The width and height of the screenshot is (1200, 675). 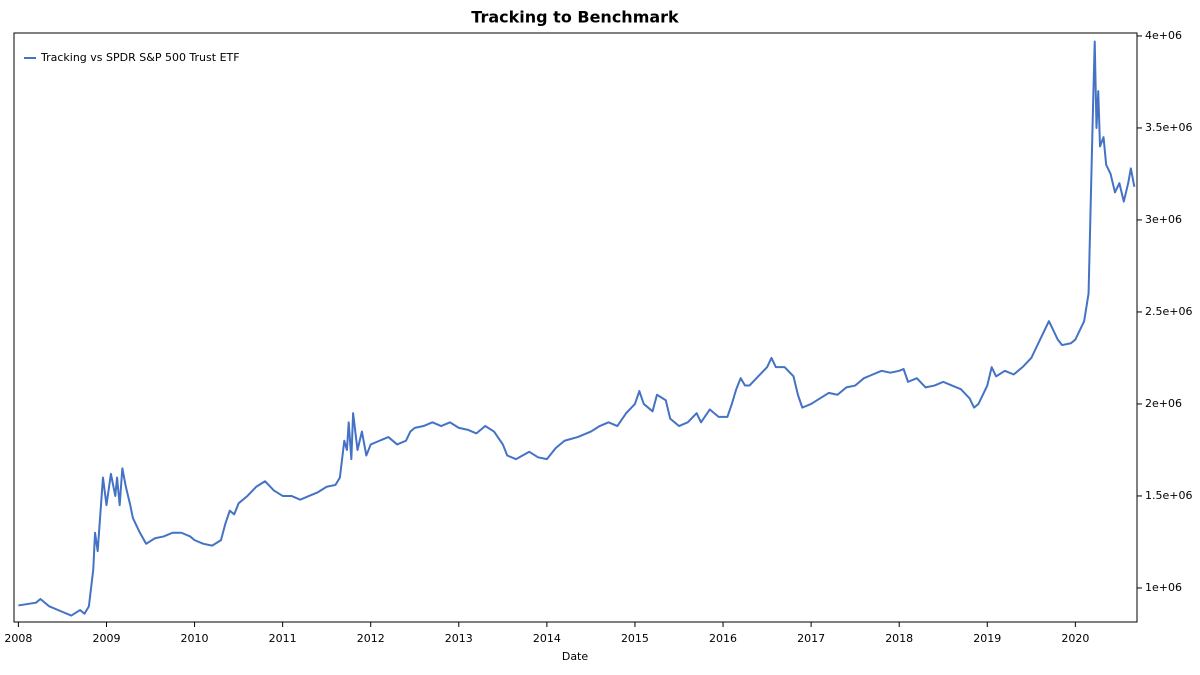 What do you see at coordinates (1168, 127) in the screenshot?
I see `y-tick-label: 3.5e+06` at bounding box center [1168, 127].